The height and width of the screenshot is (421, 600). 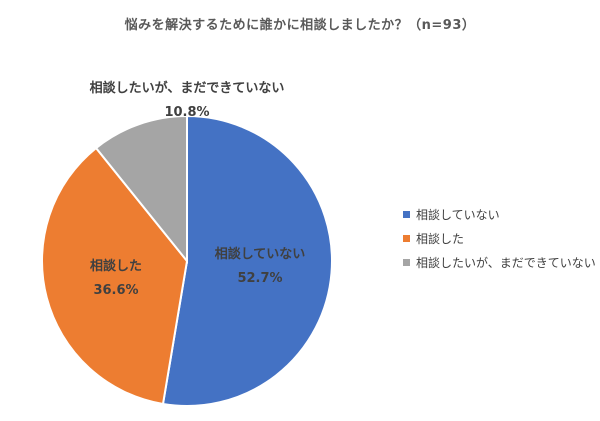 What do you see at coordinates (186, 112) in the screenshot?
I see `data-label-value-want-but-not-yet: 10.8%` at bounding box center [186, 112].